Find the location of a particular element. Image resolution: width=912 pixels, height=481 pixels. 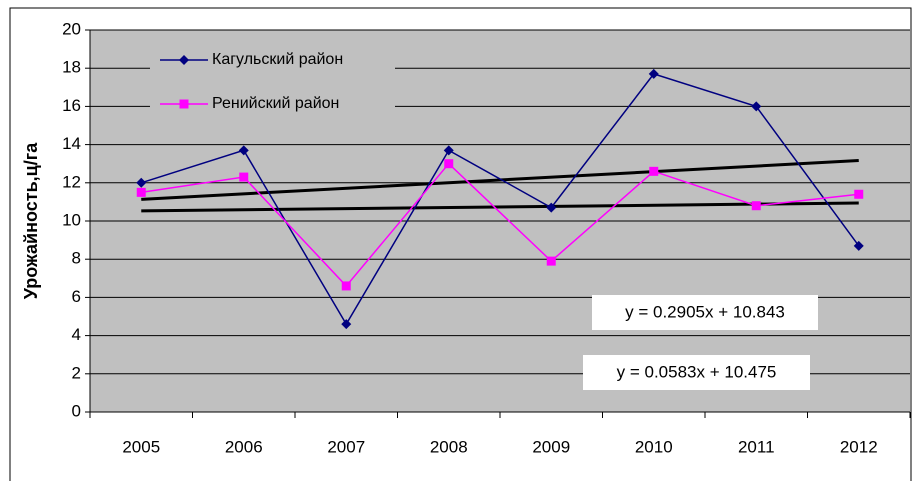

y-tick-label: 8 is located at coordinates (76, 258).